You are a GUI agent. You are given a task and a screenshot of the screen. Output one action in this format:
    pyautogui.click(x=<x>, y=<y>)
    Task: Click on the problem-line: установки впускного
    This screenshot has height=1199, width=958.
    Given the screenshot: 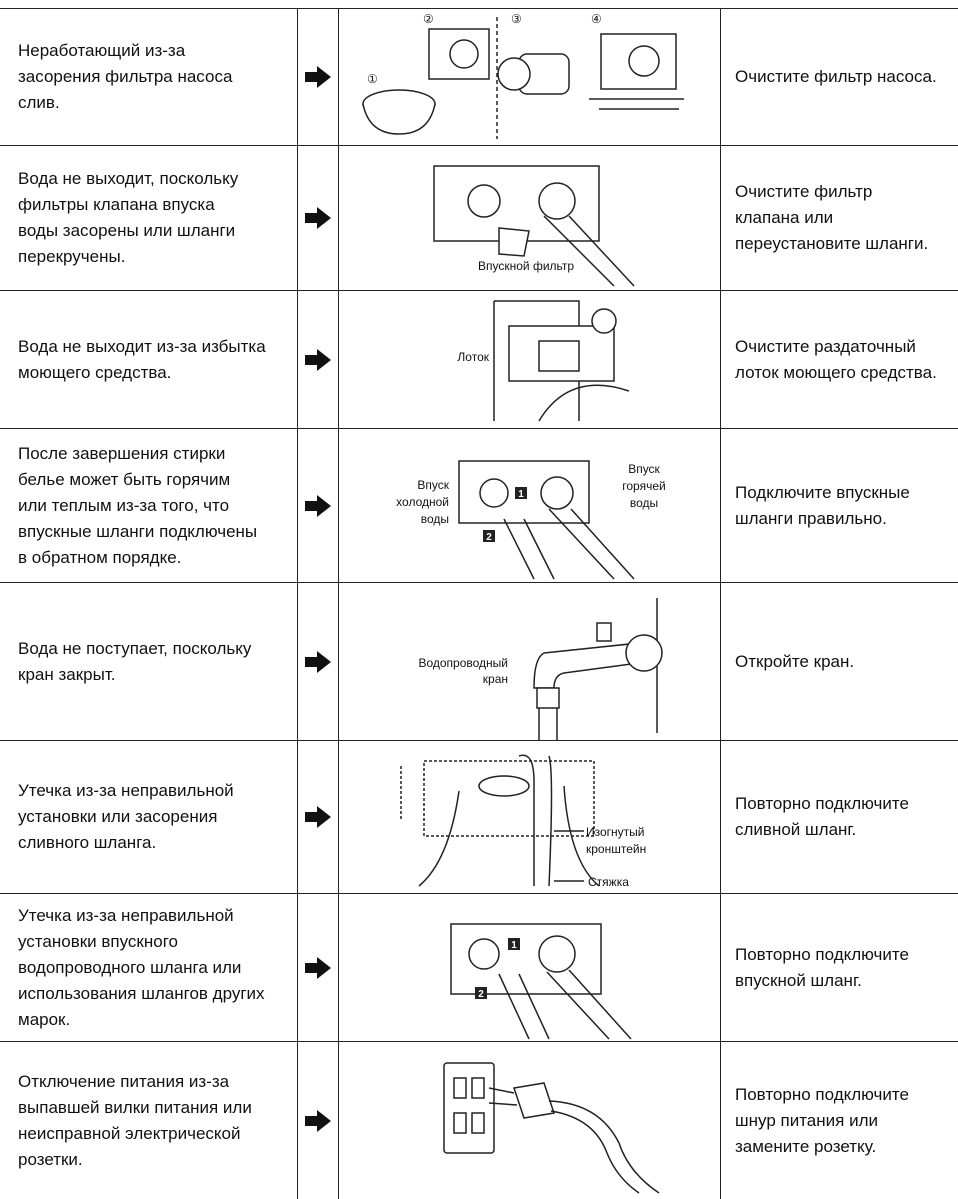 What is the action you would take?
    pyautogui.click(x=98, y=941)
    